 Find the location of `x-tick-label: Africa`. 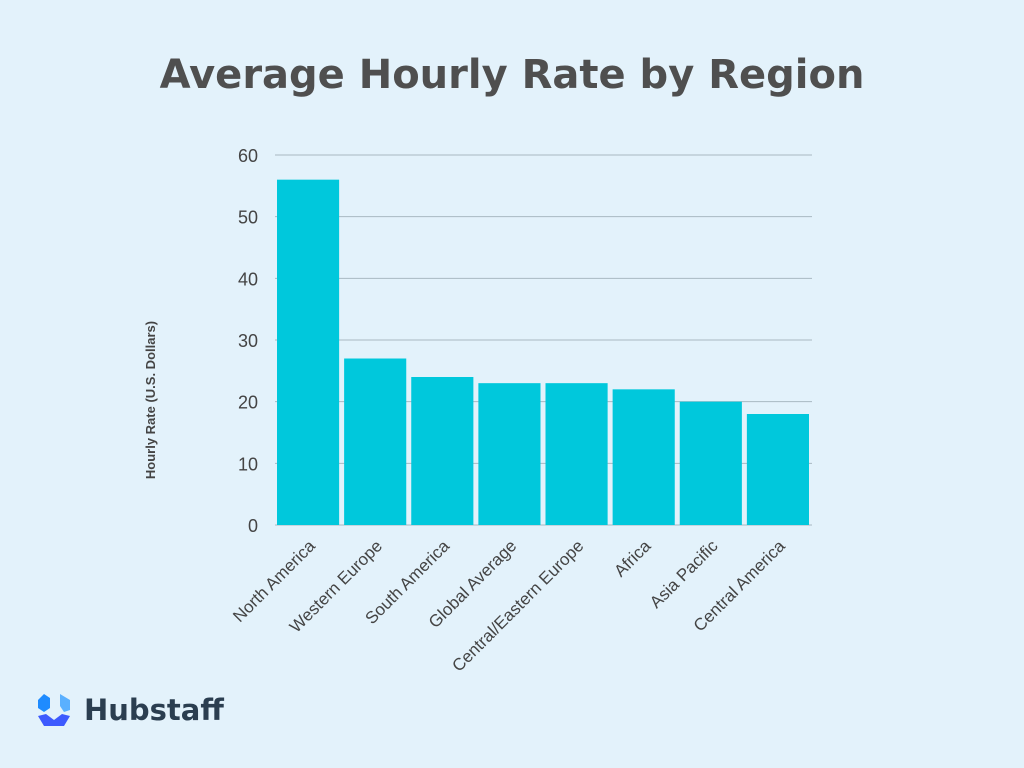

x-tick-label: Africa is located at coordinates (632, 558).